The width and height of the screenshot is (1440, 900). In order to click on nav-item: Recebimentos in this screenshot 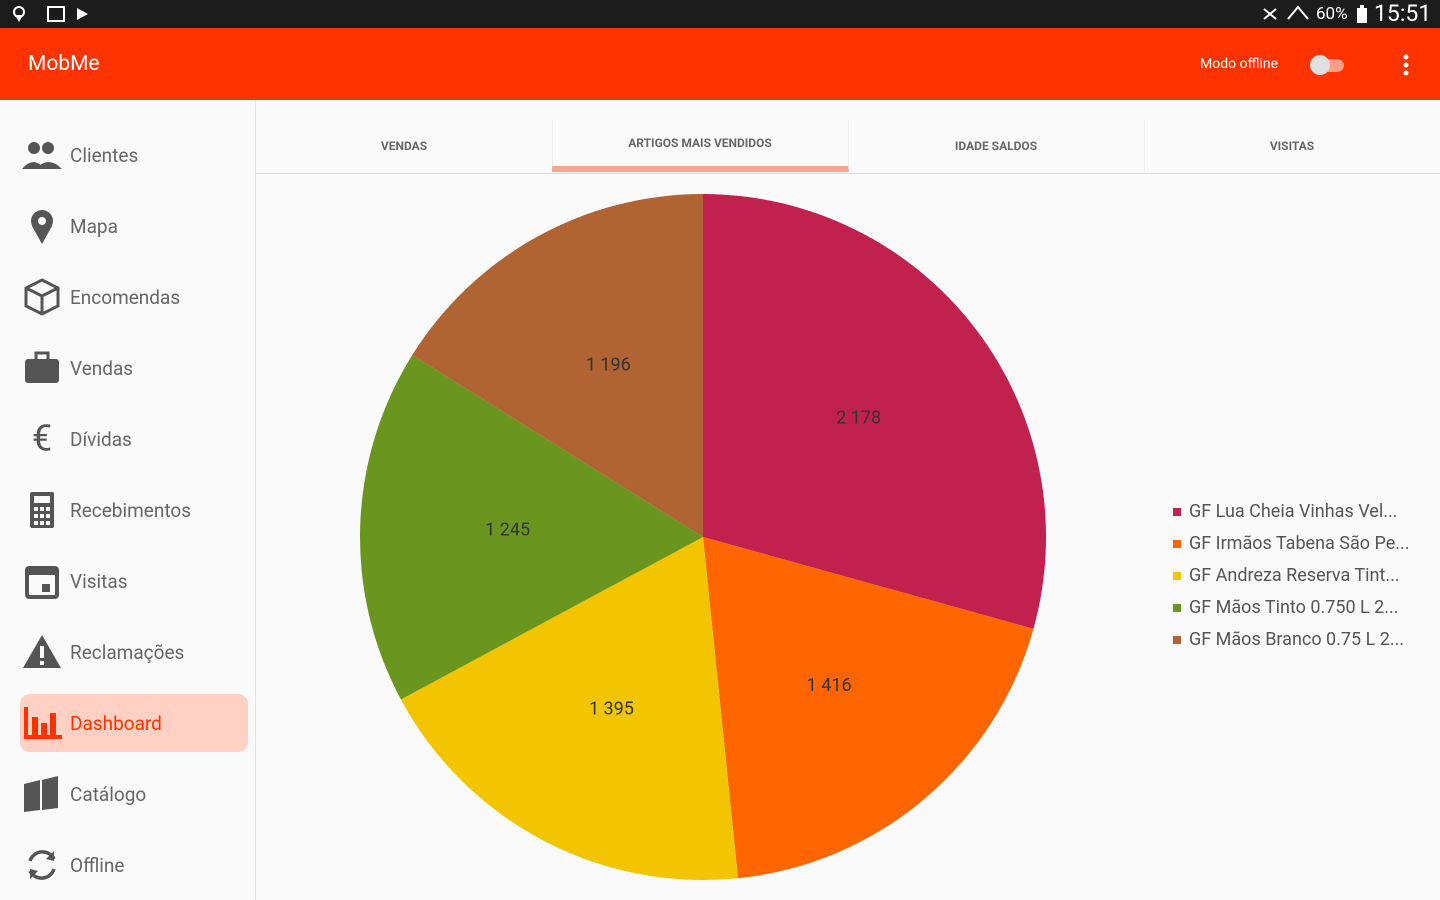, I will do `click(134, 510)`.